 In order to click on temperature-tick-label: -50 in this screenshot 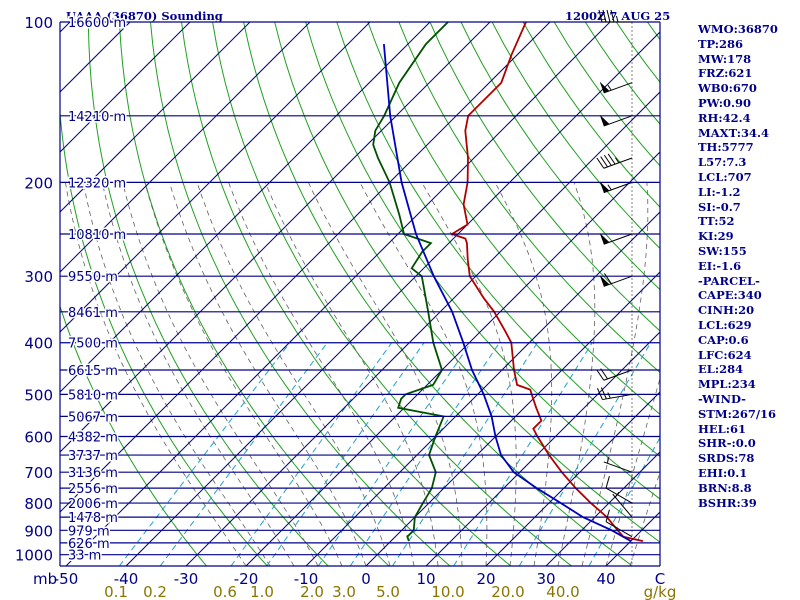, I will do `click(66, 579)`.